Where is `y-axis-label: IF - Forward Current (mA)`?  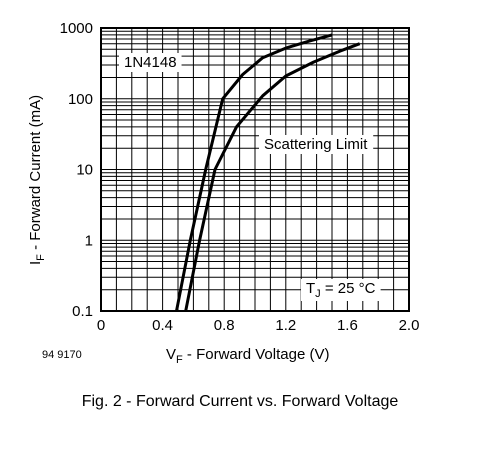
y-axis-label: IF - Forward Current (mA) is located at coordinates (37, 180).